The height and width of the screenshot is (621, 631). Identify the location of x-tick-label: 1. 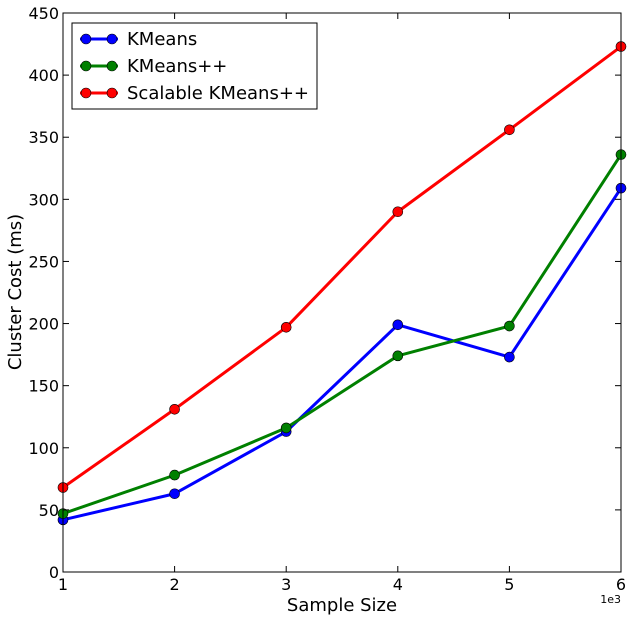
(63, 584).